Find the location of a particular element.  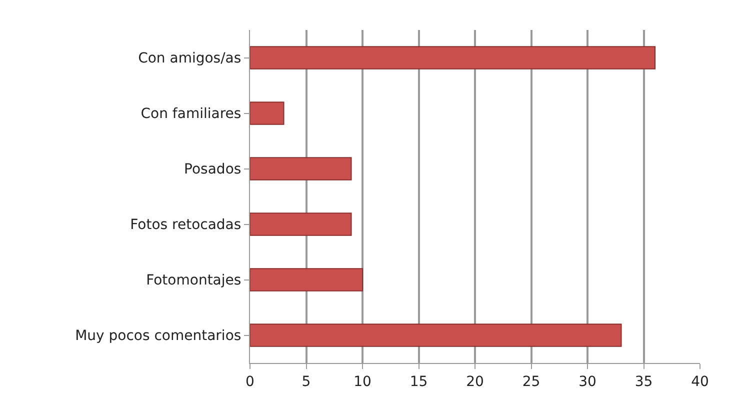

y-tick-label: Muy pocos comentarios is located at coordinates (158, 336).